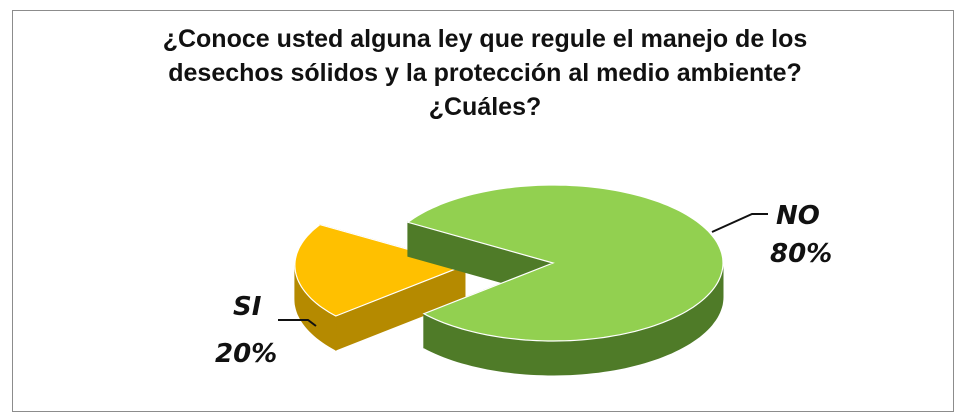 Image resolution: width=970 pixels, height=419 pixels. Describe the element at coordinates (801, 254) in the screenshot. I see `slice-value-no: 80%` at that location.